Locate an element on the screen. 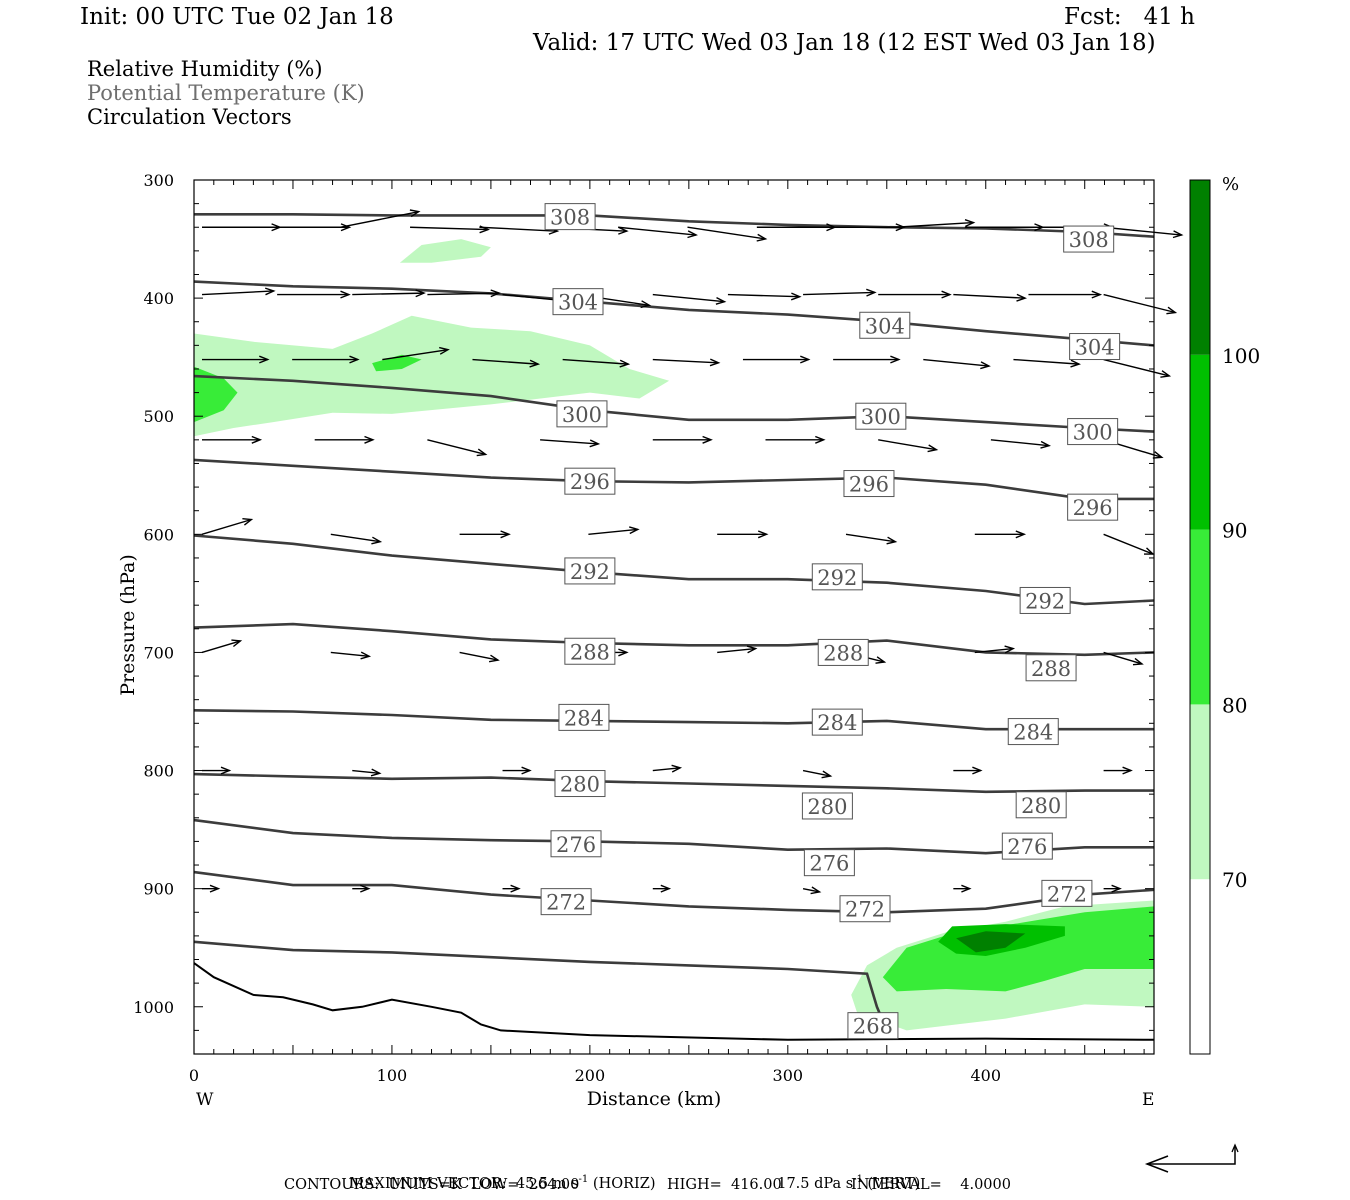  colorbar-level-label: 80 is located at coordinates (1234, 705).